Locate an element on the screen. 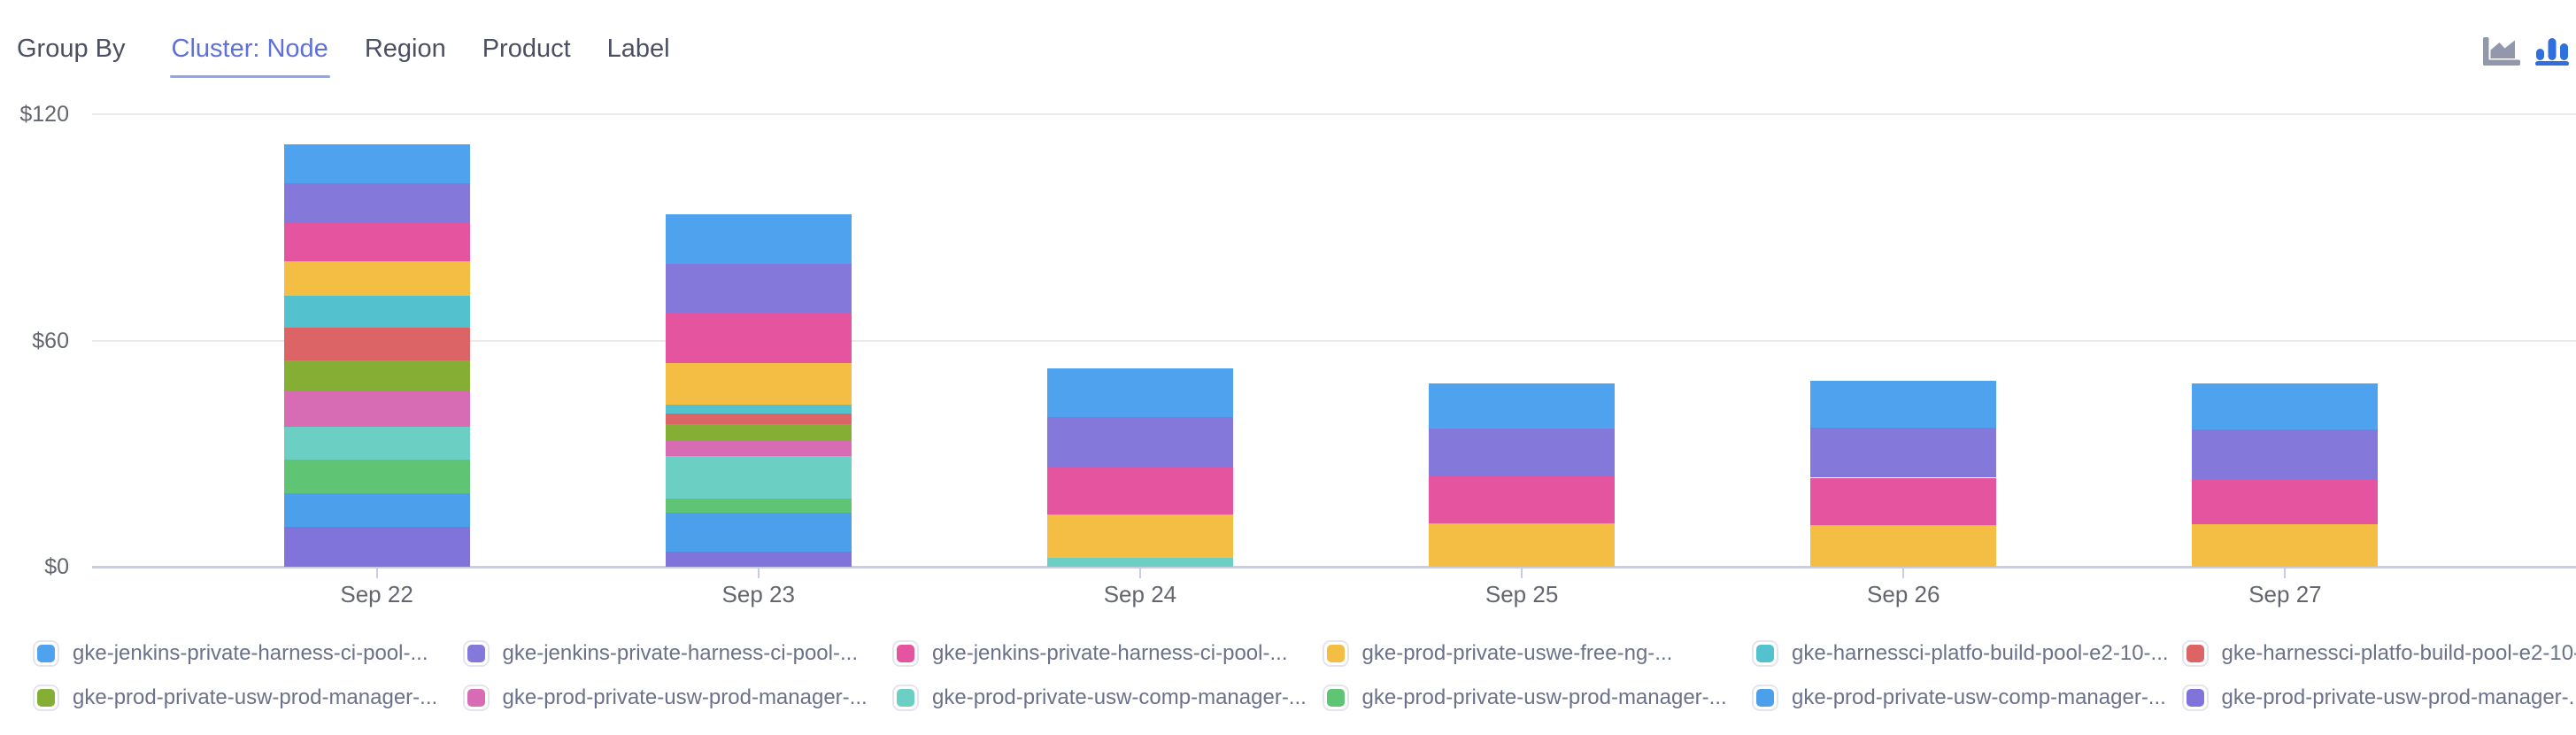 This screenshot has width=2576, height=735. x-axis-label: Sep 26 is located at coordinates (1903, 594).